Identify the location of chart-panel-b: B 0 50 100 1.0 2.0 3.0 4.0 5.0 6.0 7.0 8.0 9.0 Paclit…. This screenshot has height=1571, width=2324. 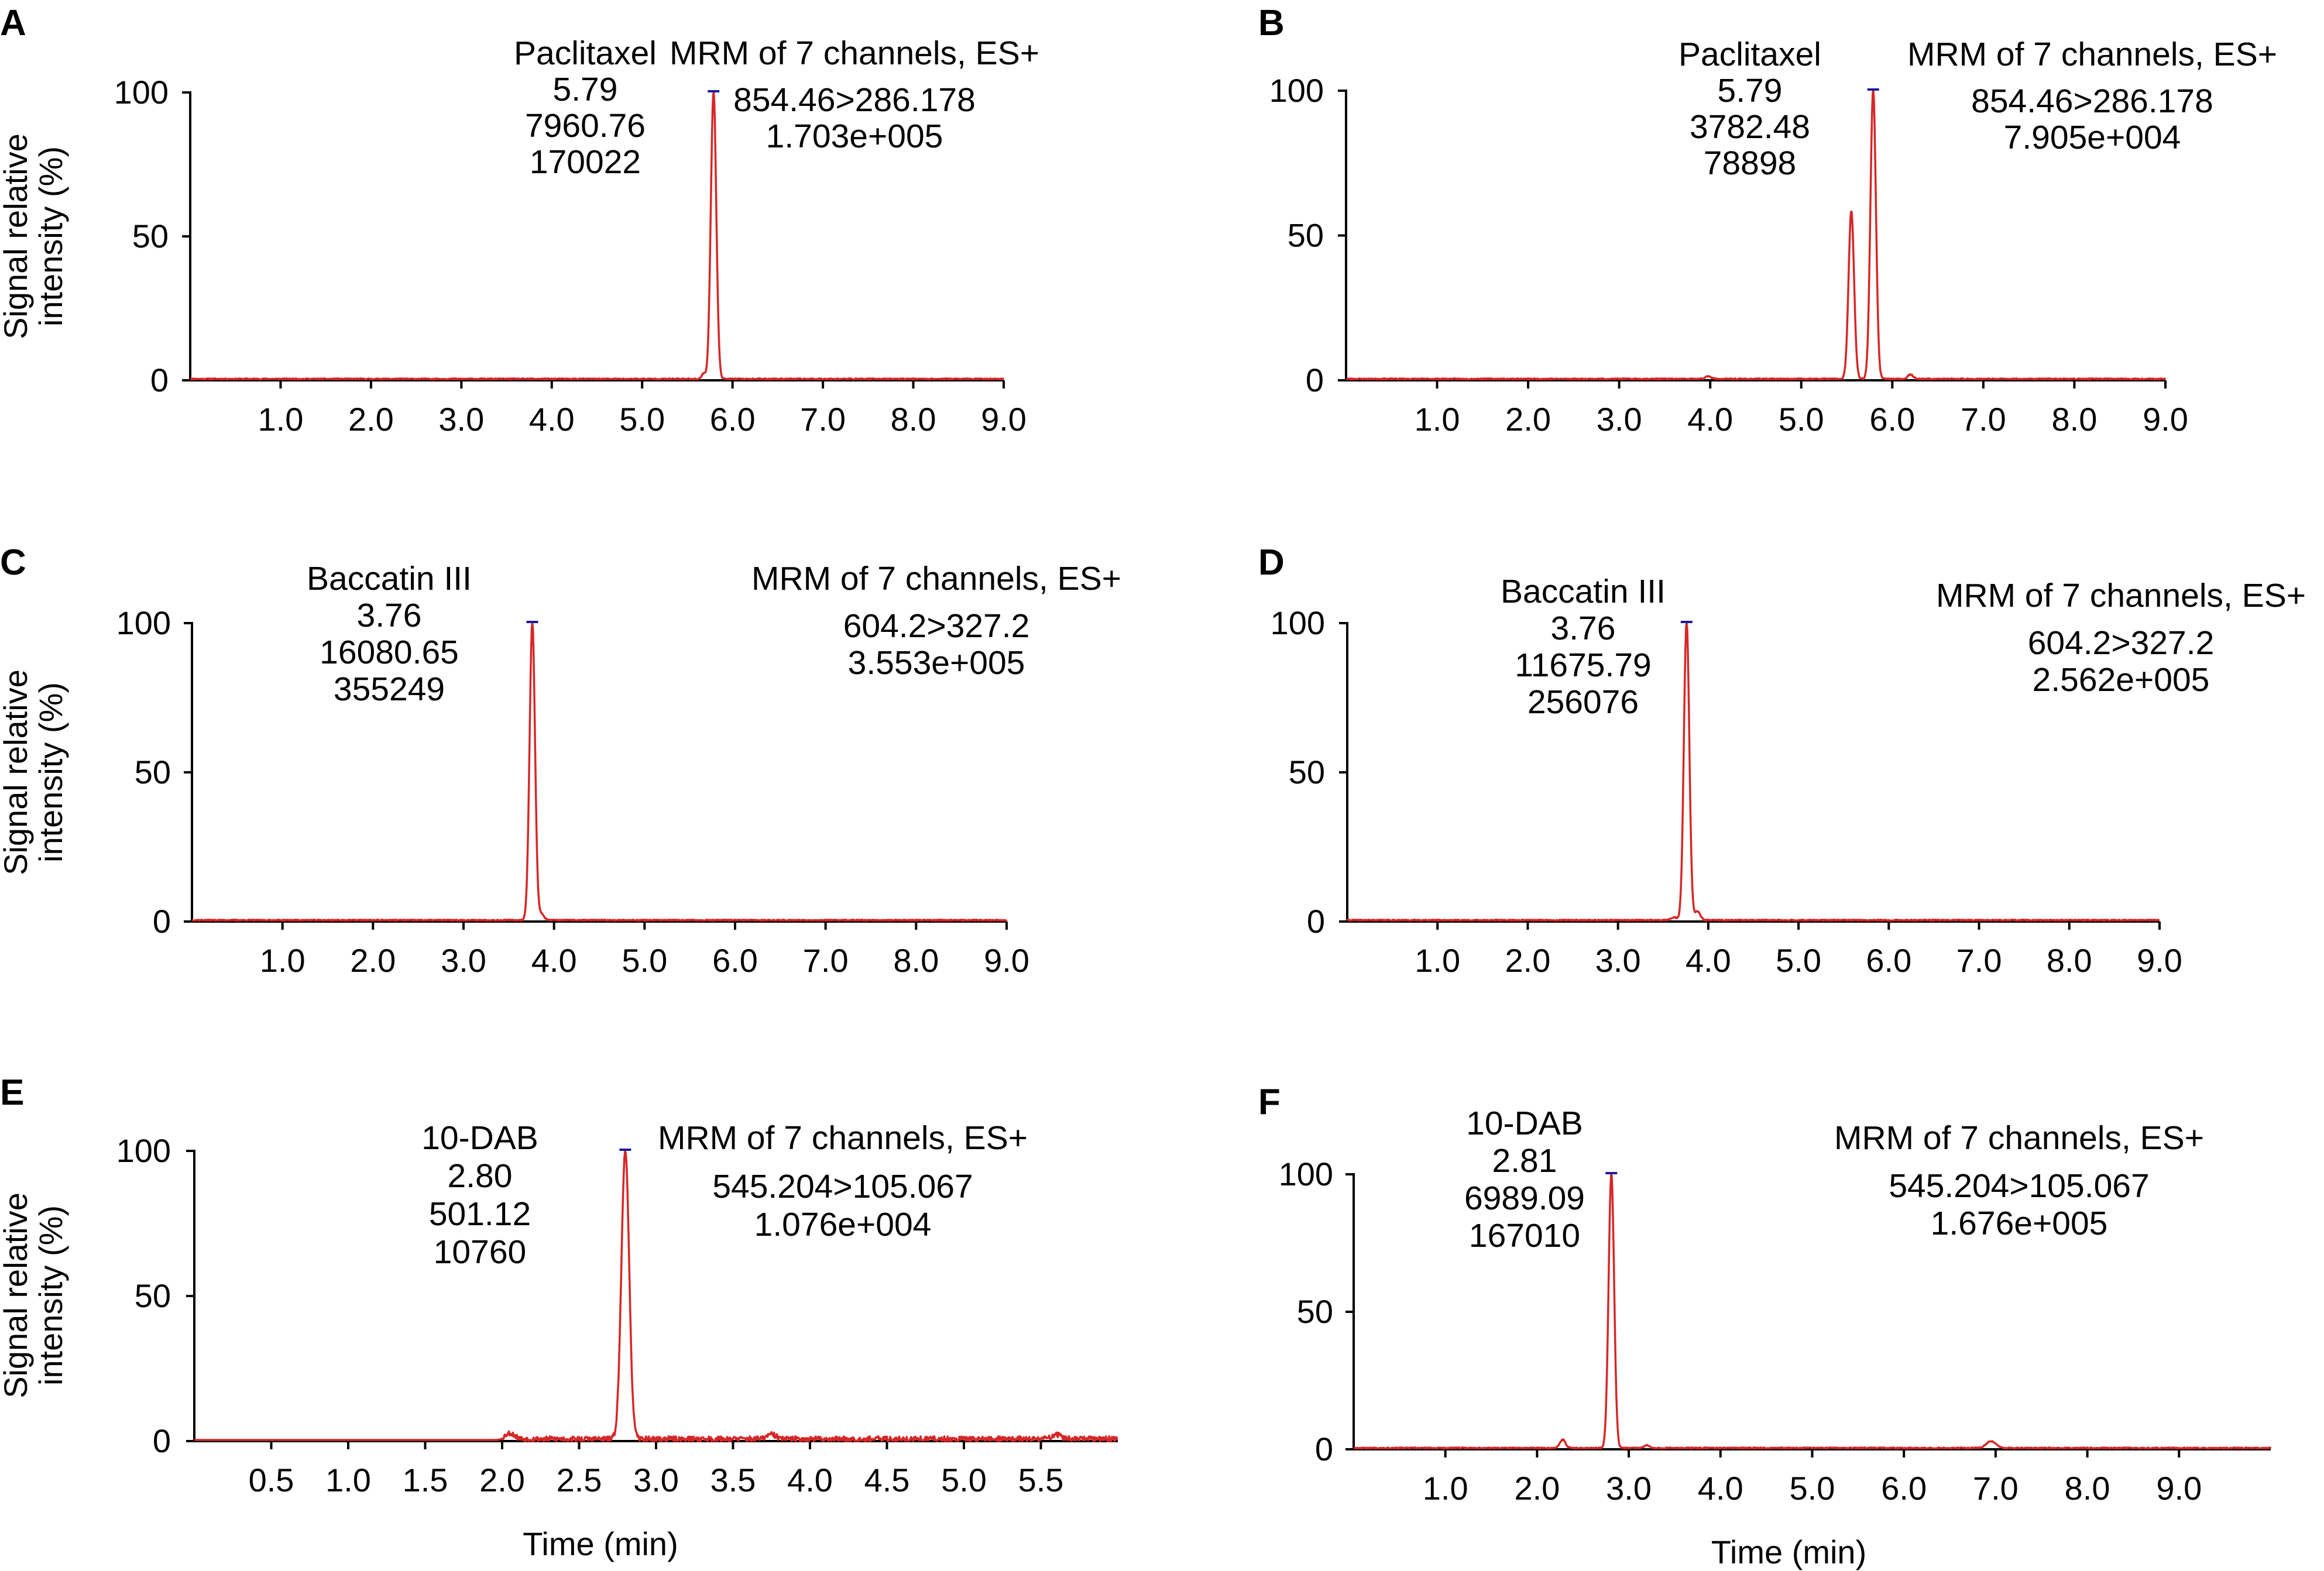
(1767, 220).